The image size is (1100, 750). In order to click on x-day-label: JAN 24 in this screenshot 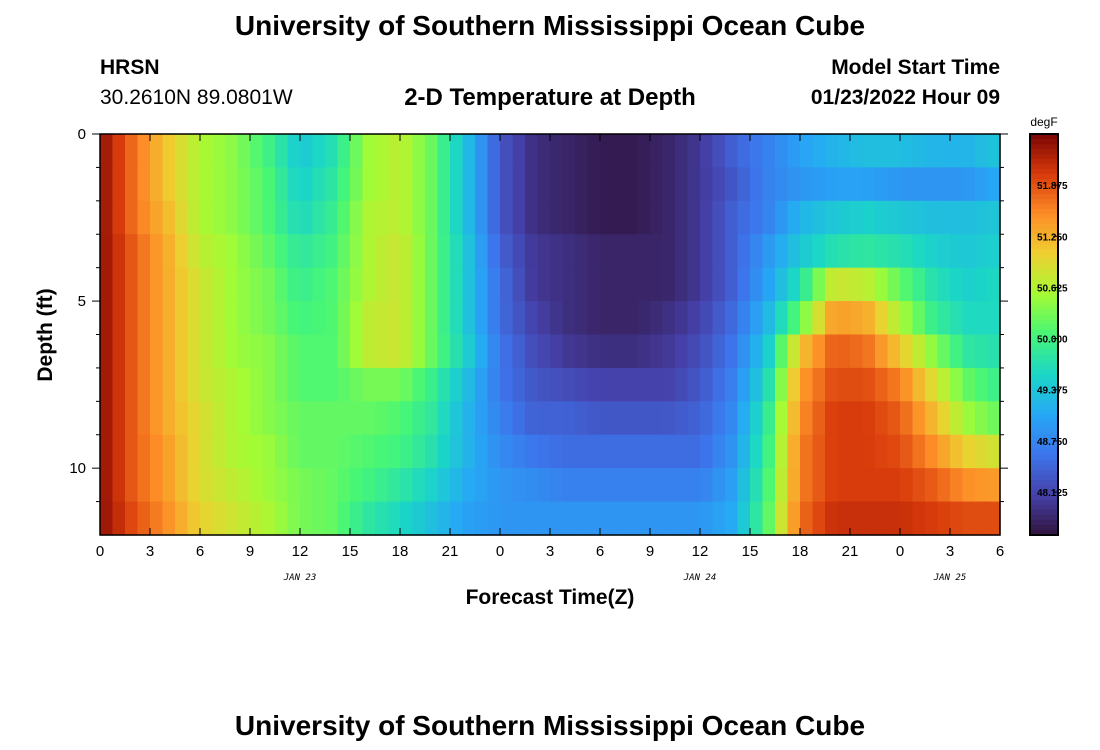, I will do `click(700, 578)`.